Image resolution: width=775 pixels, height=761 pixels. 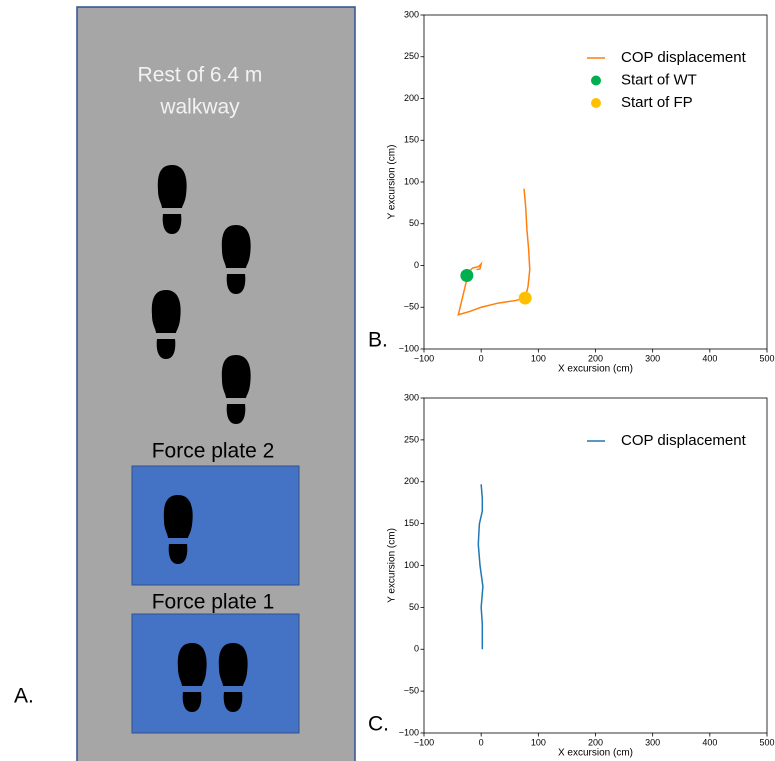 What do you see at coordinates (213, 602) in the screenshot?
I see `plate-label: Force plate 1` at bounding box center [213, 602].